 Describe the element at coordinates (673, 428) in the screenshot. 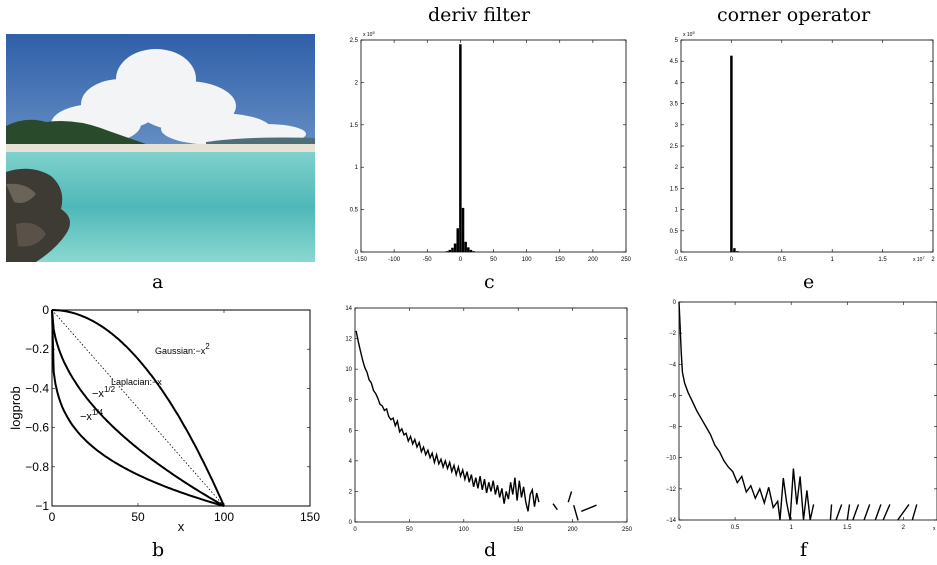

I see `y-tick-label: −8` at that location.